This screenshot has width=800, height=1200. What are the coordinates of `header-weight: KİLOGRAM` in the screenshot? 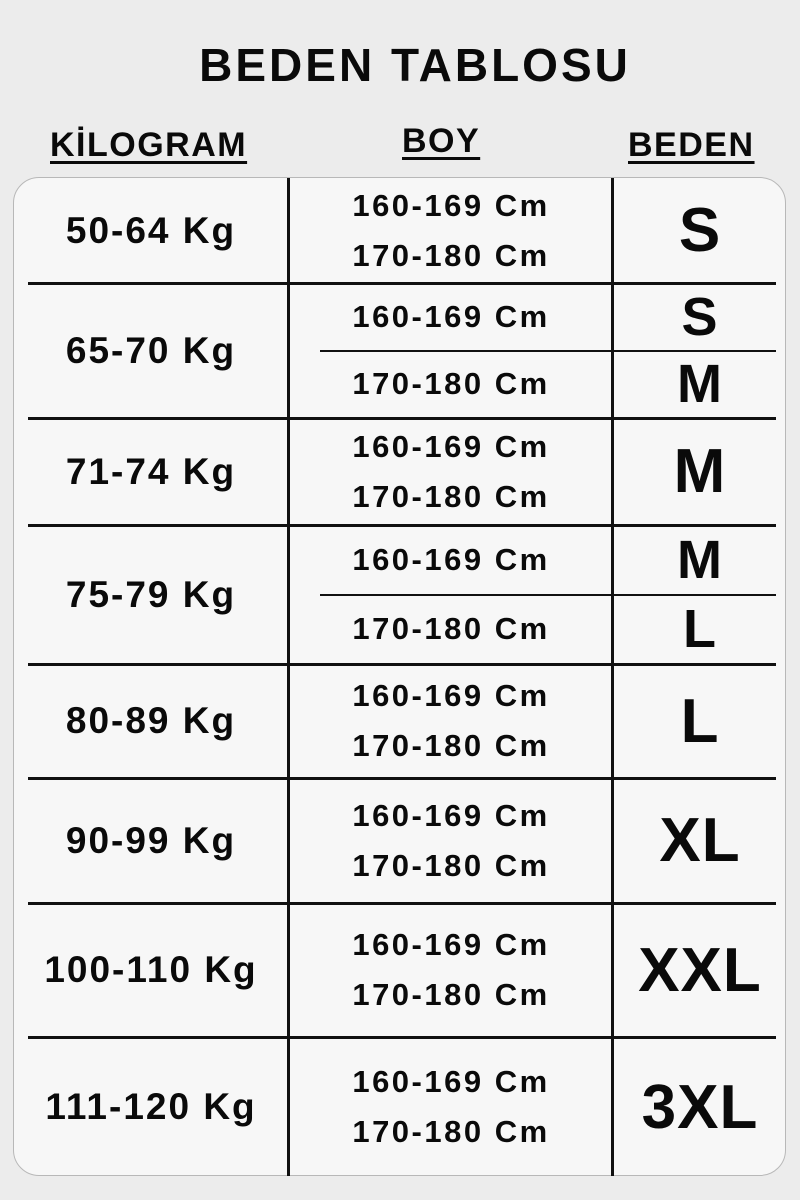 It's located at (149, 145).